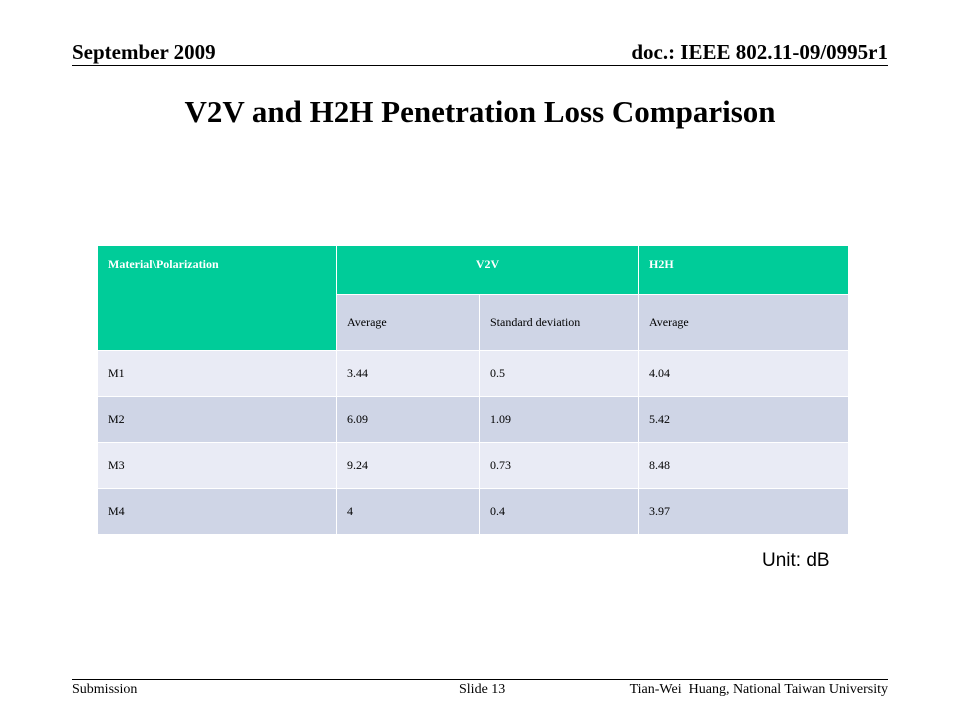 The image size is (960, 720). What do you see at coordinates (480, 679) in the screenshot?
I see `footer-divider` at bounding box center [480, 679].